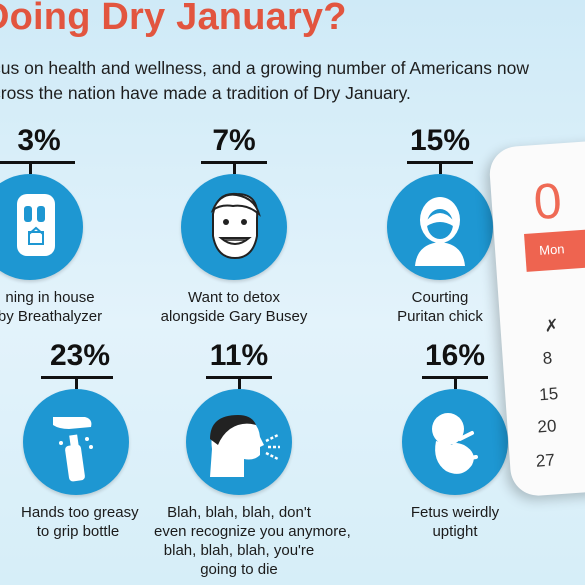 This screenshot has height=585, width=585. Describe the element at coordinates (173, 19) in the screenshot. I see `page-title: Doing Dry January?` at that location.